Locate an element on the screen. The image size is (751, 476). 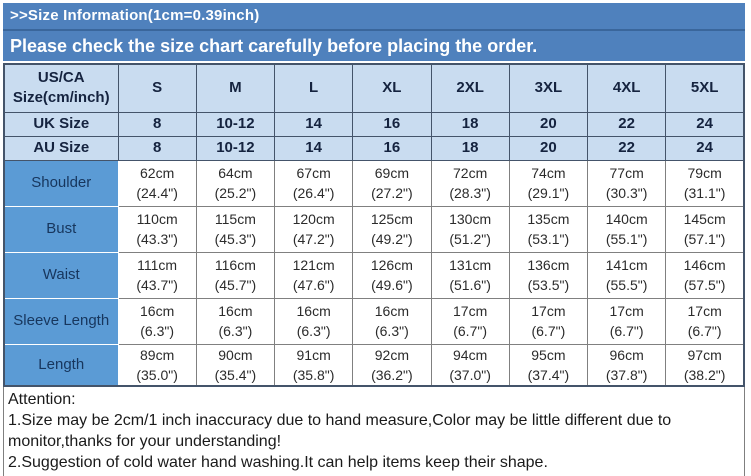
column-header-5xl: 5XL is located at coordinates (705, 88).